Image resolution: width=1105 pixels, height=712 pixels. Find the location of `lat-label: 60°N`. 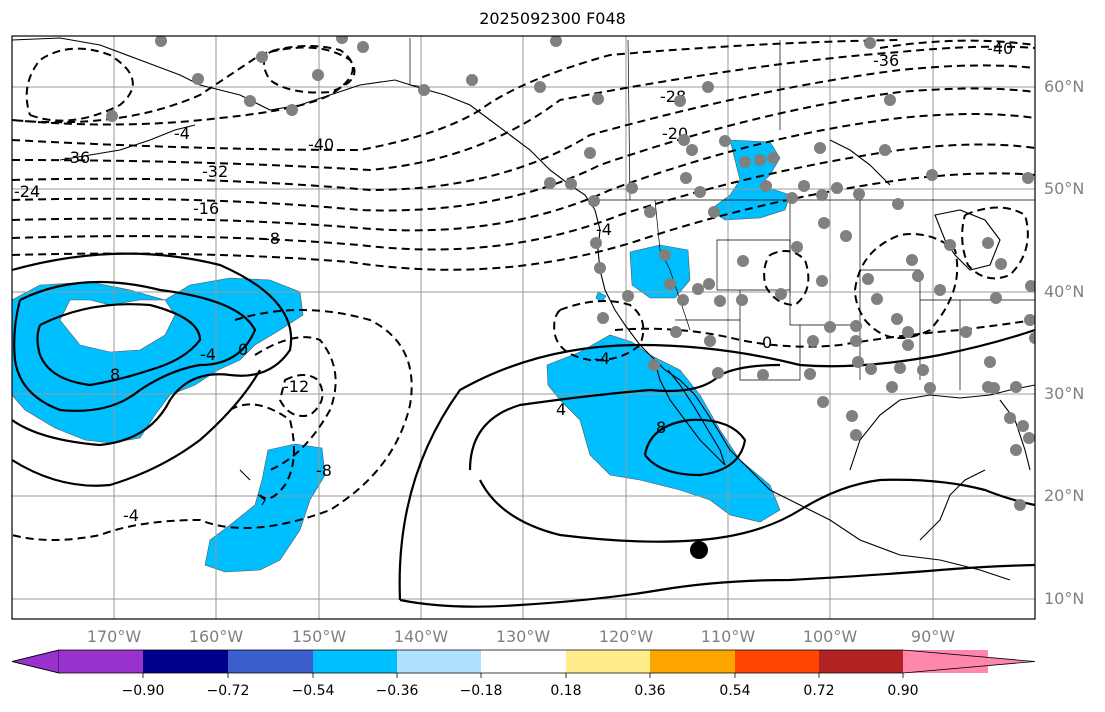

lat-label: 60°N is located at coordinates (1064, 86).